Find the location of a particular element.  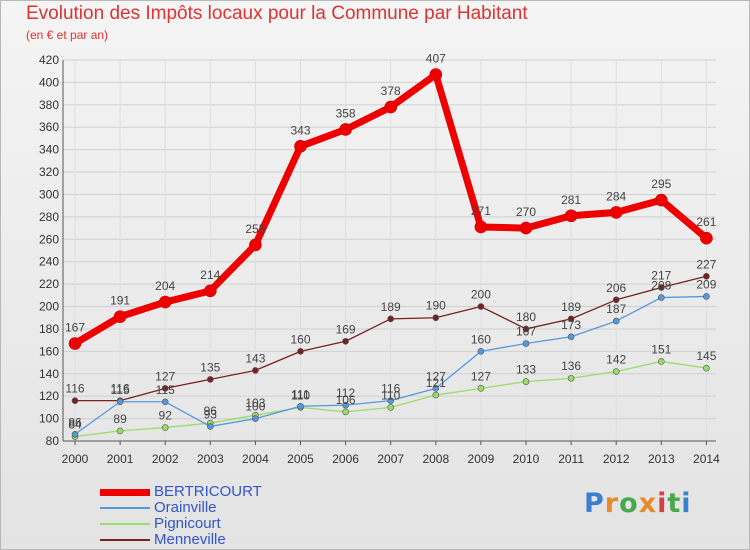

x-tick-label: 2001 is located at coordinates (120, 459).